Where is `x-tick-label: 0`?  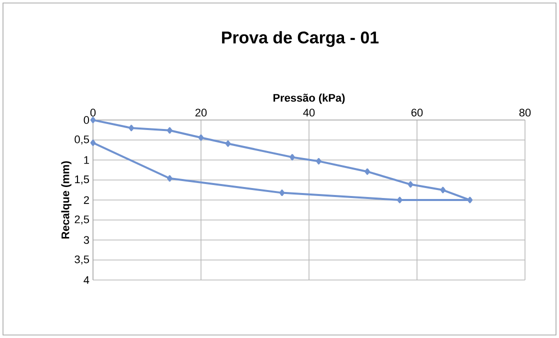 x-tick-label: 0 is located at coordinates (93, 112).